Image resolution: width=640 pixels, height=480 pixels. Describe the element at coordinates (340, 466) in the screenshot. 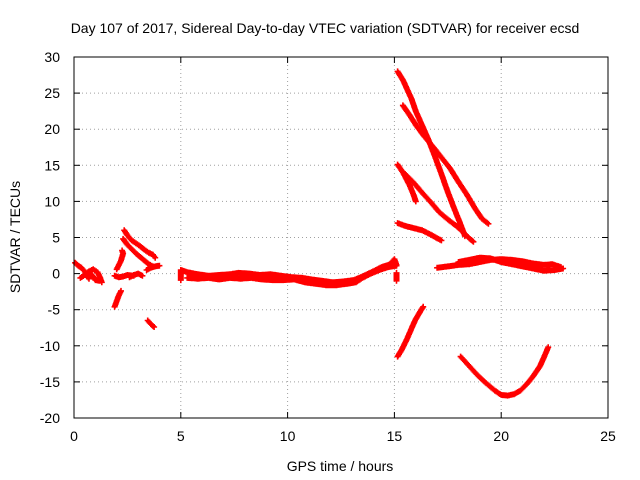

I see `x-axis-label: GPS time / hours` at that location.